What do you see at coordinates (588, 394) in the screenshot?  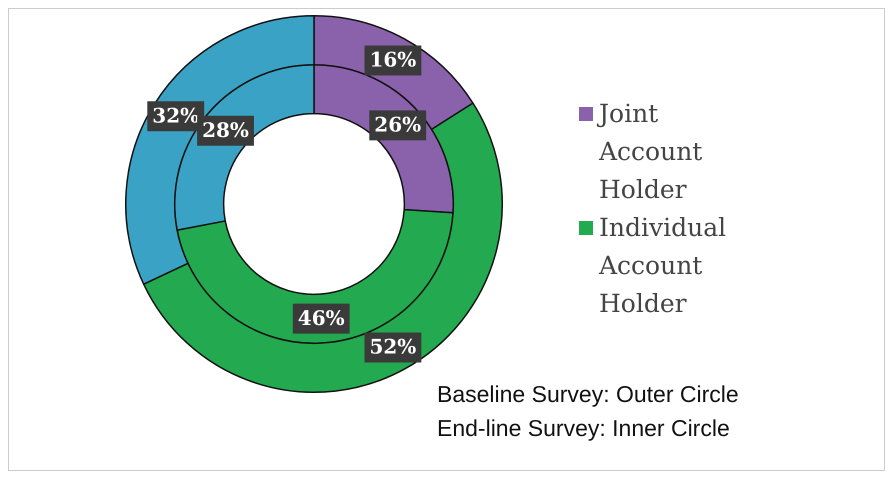 I see `text: Baseline Survey: Outer Circle` at bounding box center [588, 394].